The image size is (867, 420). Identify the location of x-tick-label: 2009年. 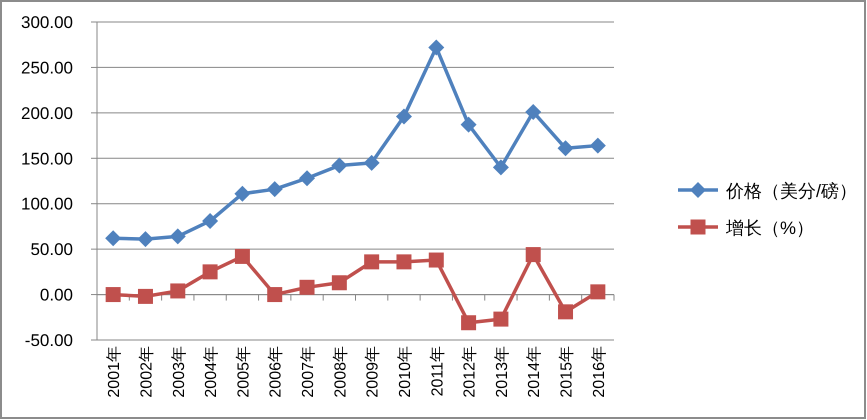
(373, 372).